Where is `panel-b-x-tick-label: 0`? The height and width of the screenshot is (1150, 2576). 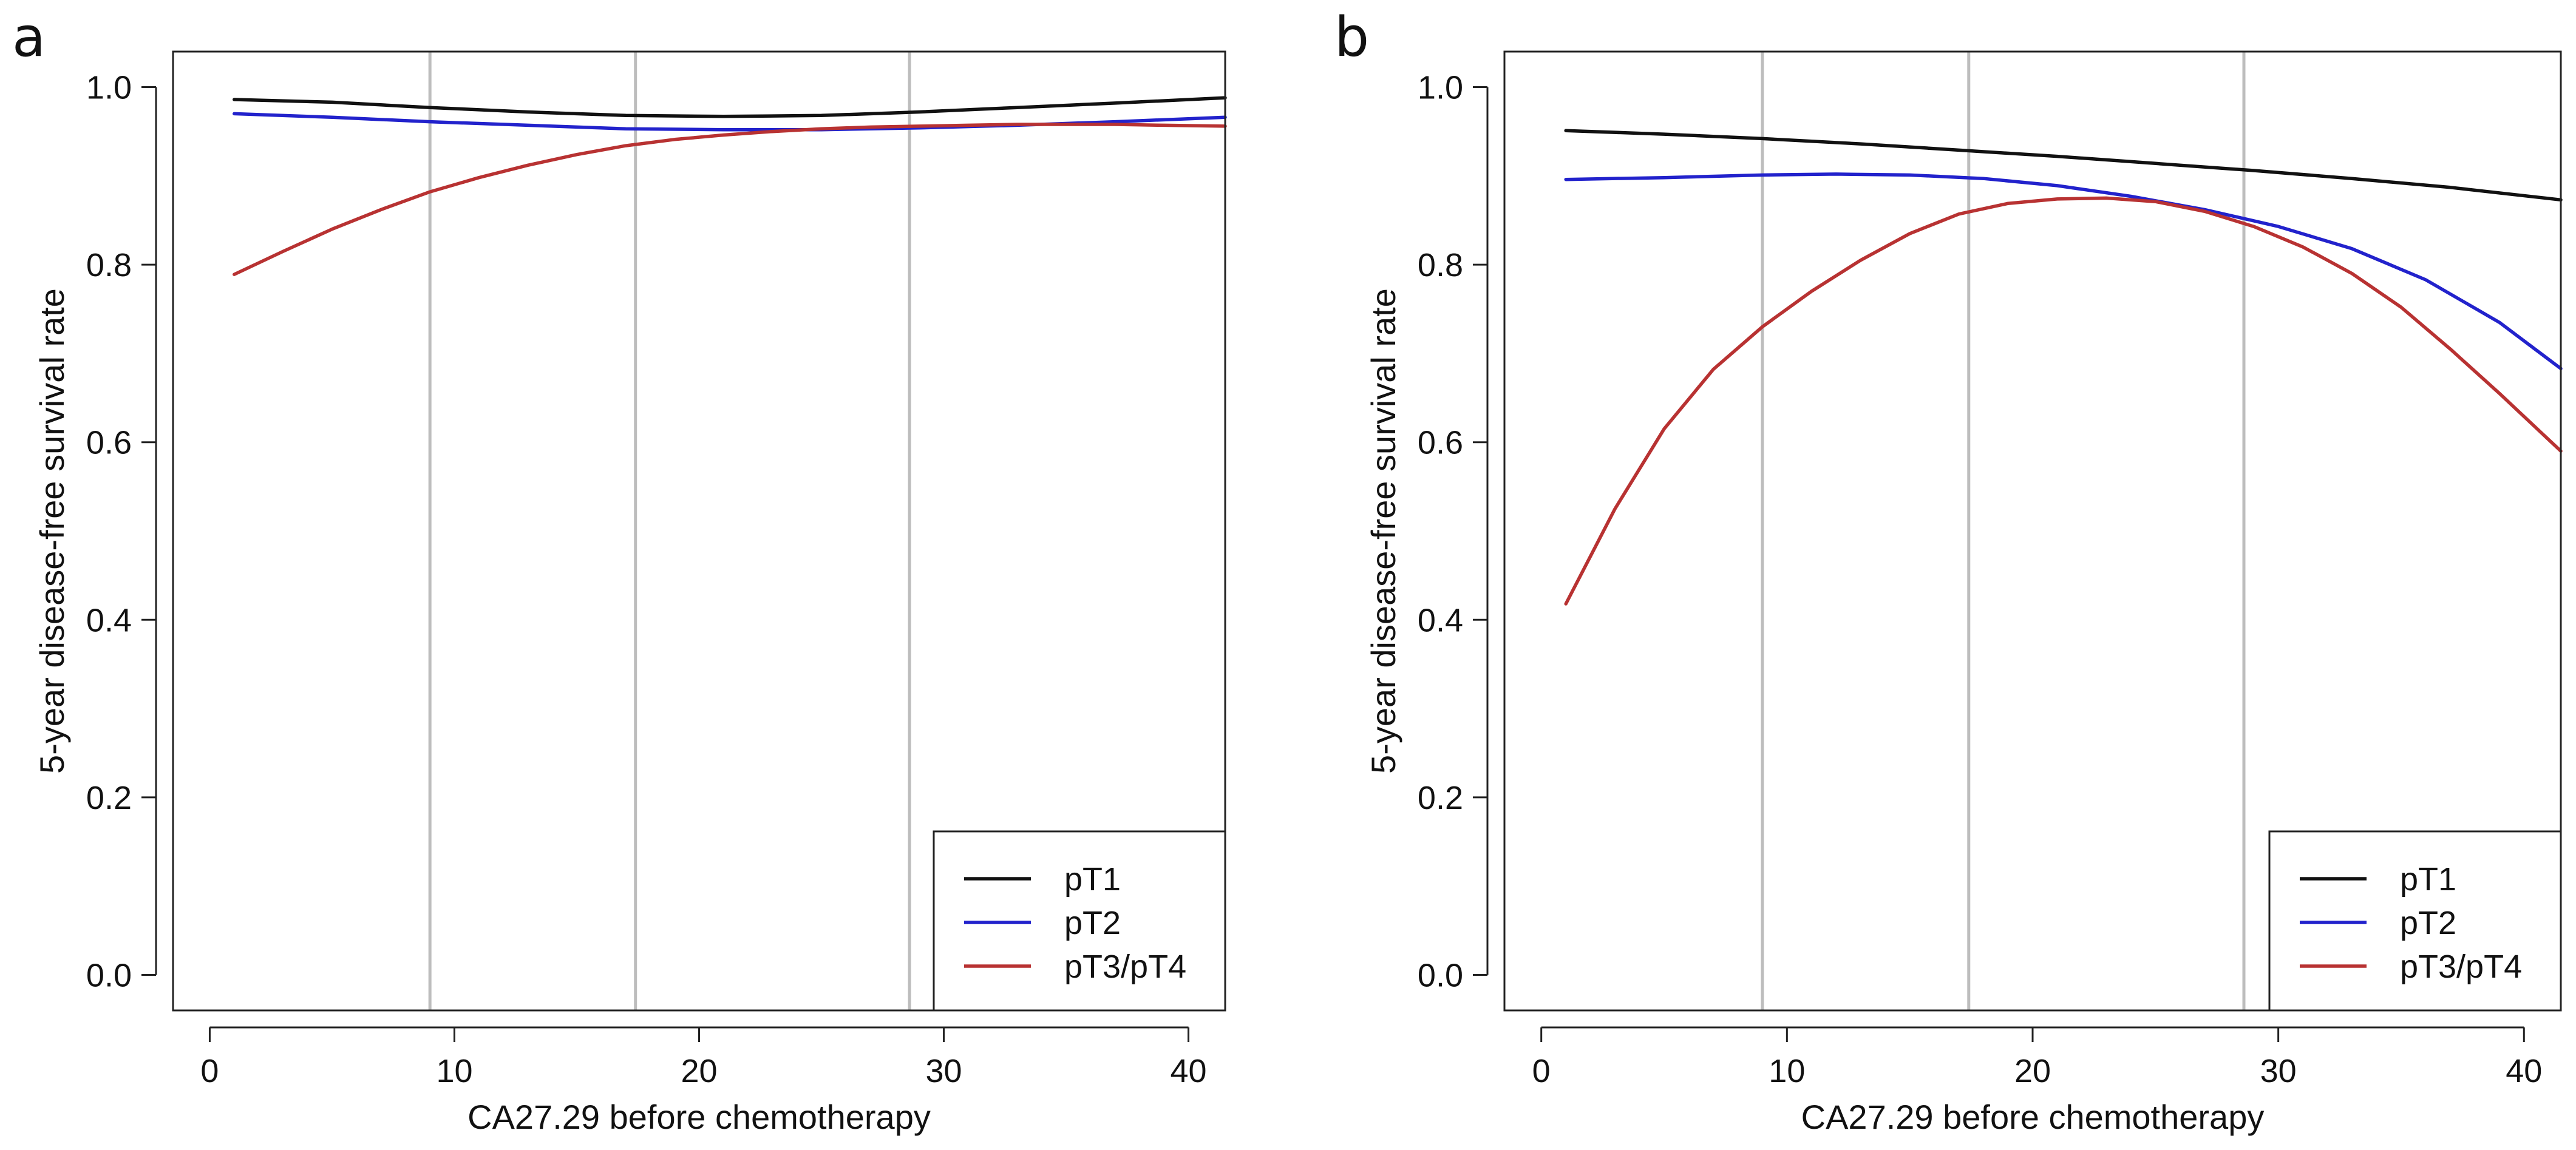
panel-b-x-tick-label: 0 is located at coordinates (1541, 1071).